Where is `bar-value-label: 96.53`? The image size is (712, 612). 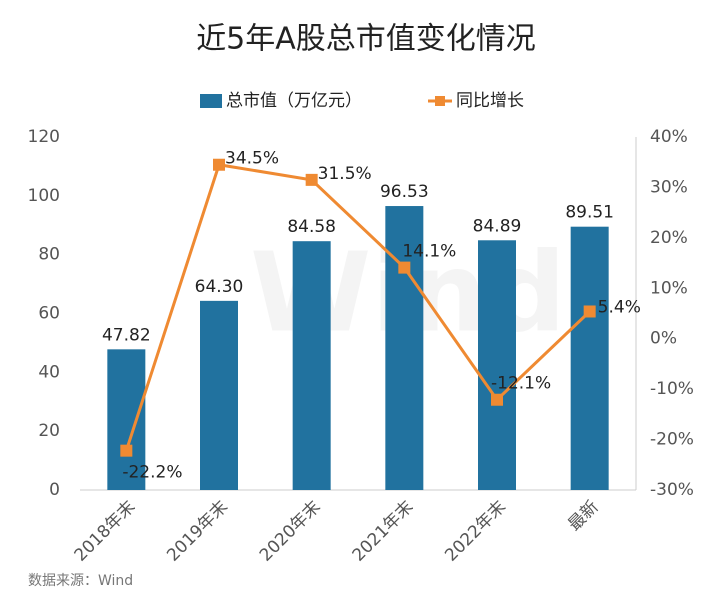 bar-value-label: 96.53 is located at coordinates (404, 192).